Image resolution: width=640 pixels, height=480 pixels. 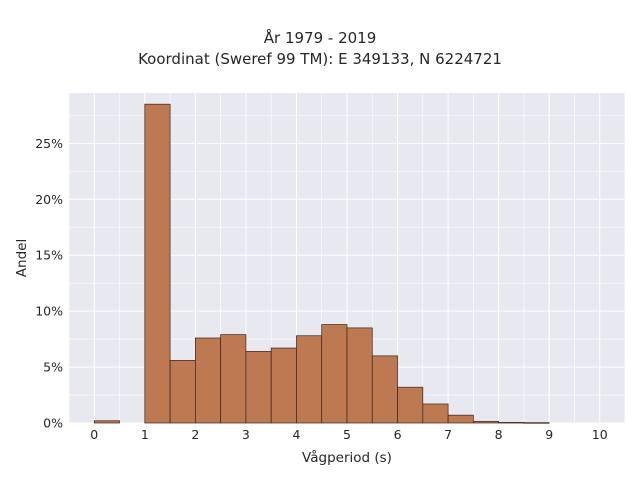 What do you see at coordinates (195, 434) in the screenshot?
I see `x-tick-label: 2` at bounding box center [195, 434].